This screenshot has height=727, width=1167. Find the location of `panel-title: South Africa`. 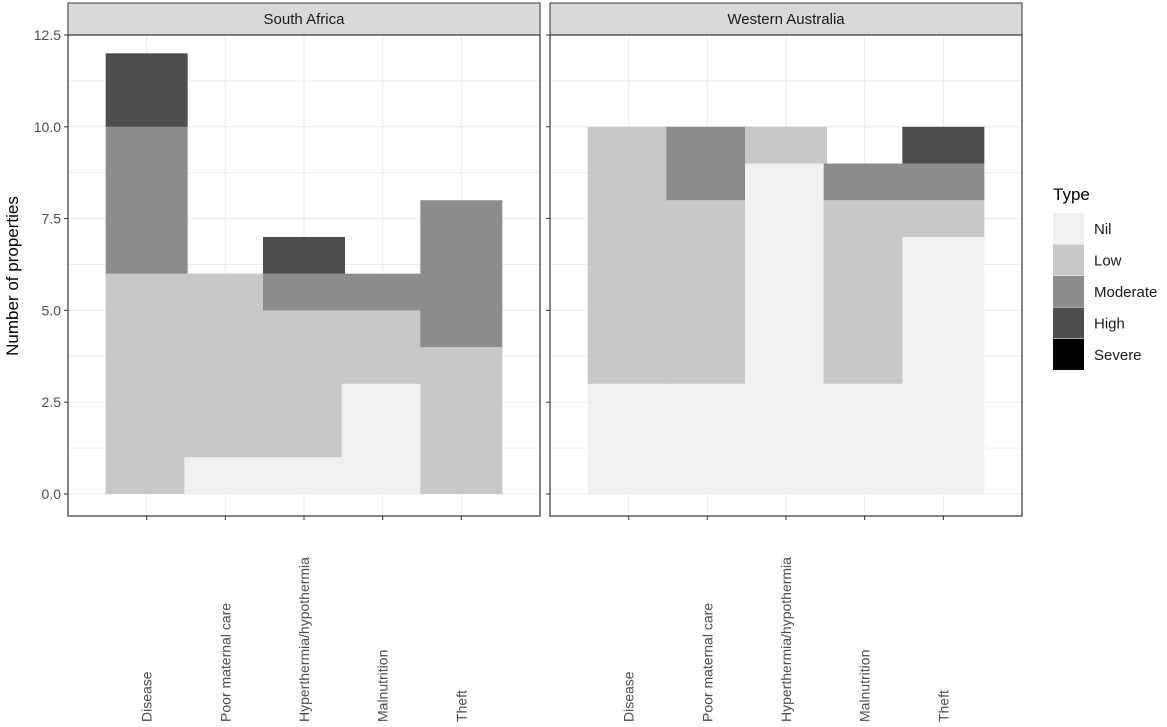

panel-title: South Africa is located at coordinates (305, 19).